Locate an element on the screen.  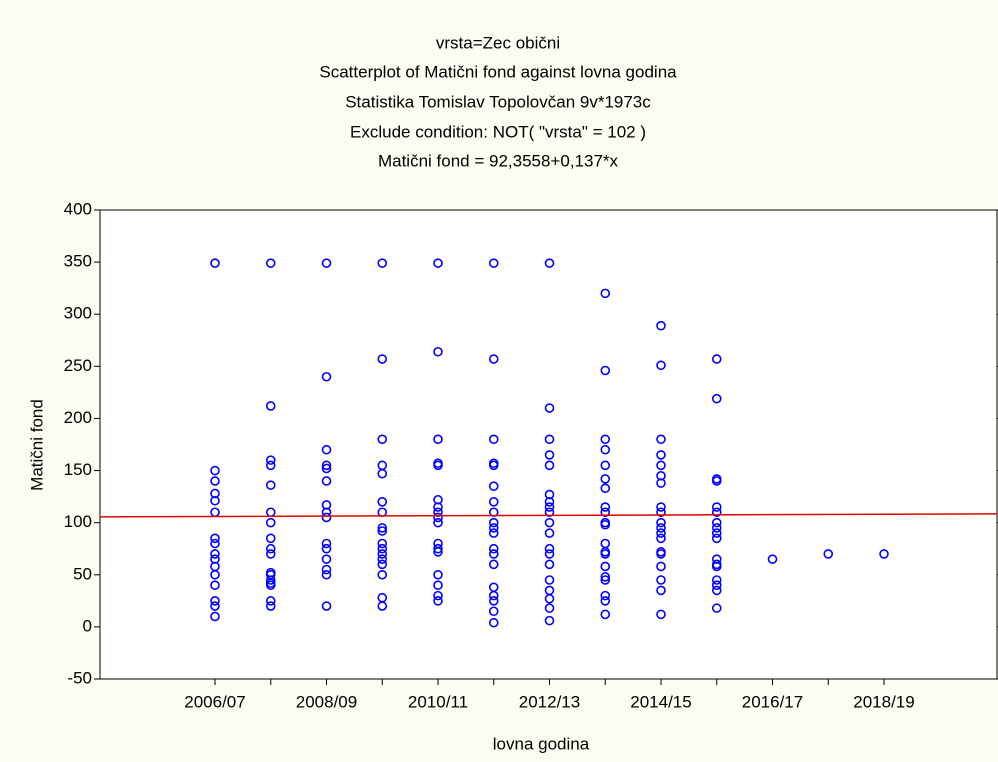
y-tick-label: -50 is located at coordinates (79, 677).